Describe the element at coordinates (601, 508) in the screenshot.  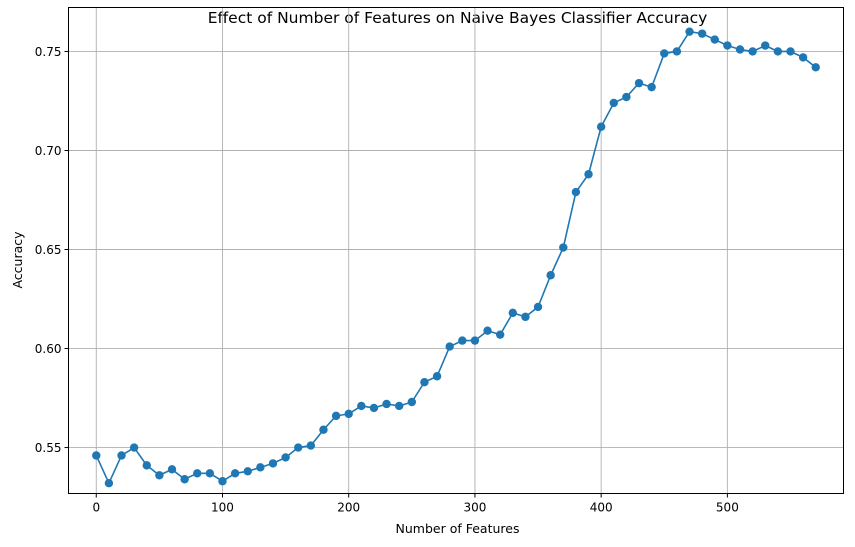
I see `x-tick-label: 400` at that location.